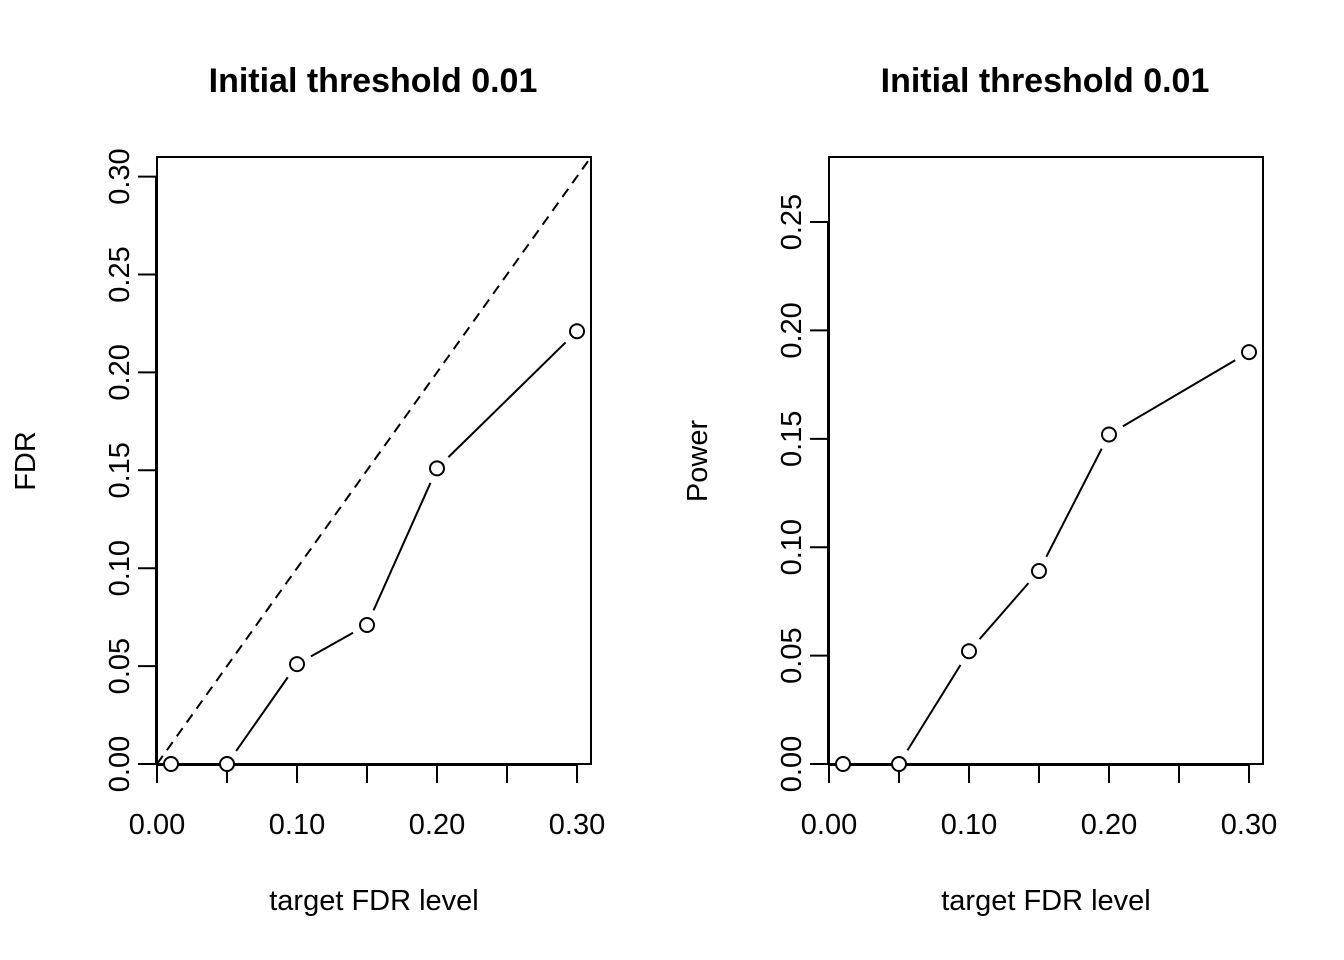 The height and width of the screenshot is (960, 1344). What do you see at coordinates (698, 461) in the screenshot?
I see `y-axis-label: Power` at bounding box center [698, 461].